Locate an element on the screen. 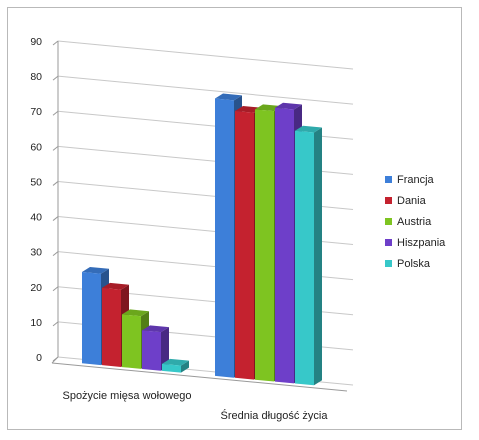 The height and width of the screenshot is (440, 479). legend-swatch-dania is located at coordinates (388, 200).